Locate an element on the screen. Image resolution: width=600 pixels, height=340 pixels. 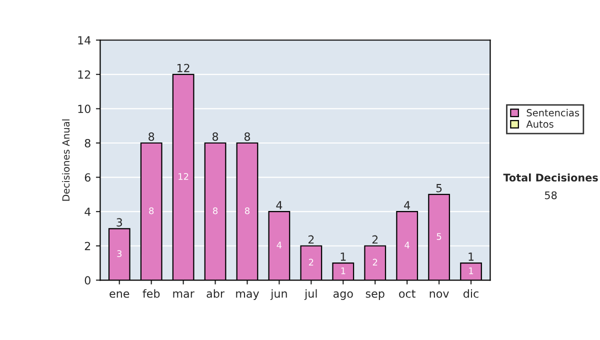
y-axis-title: Decisiones Anual is located at coordinates (66, 160).